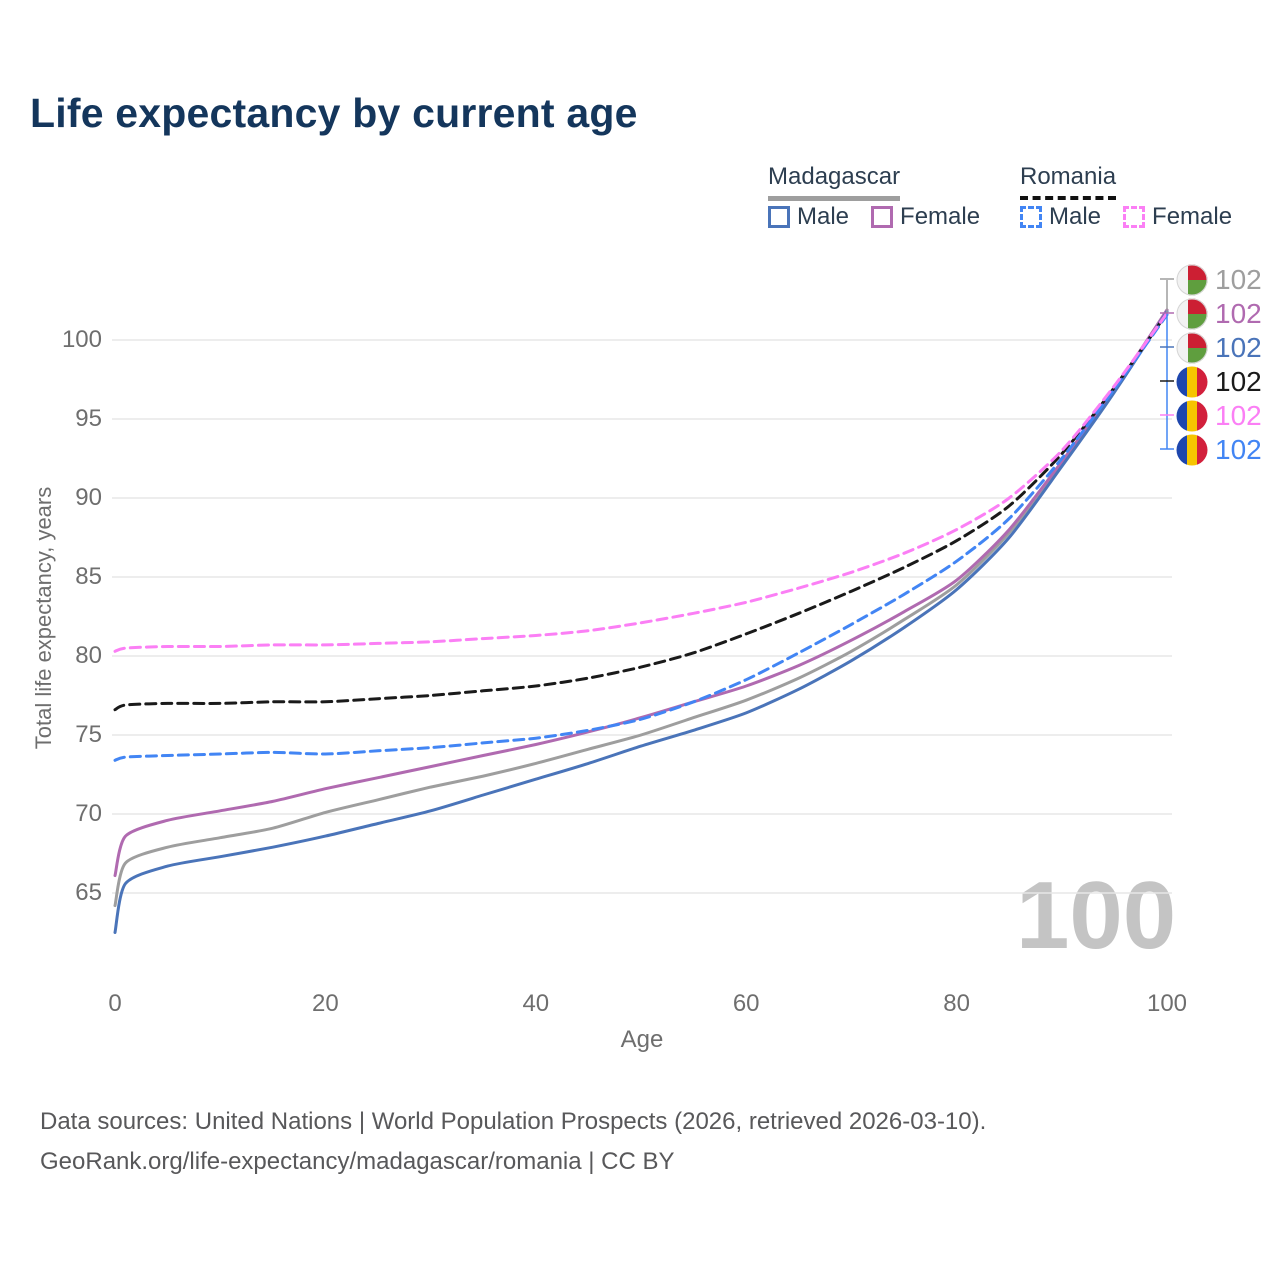 The width and height of the screenshot is (1280, 1280). I want to click on end-label-madagascar-female: 102, so click(1219, 314).